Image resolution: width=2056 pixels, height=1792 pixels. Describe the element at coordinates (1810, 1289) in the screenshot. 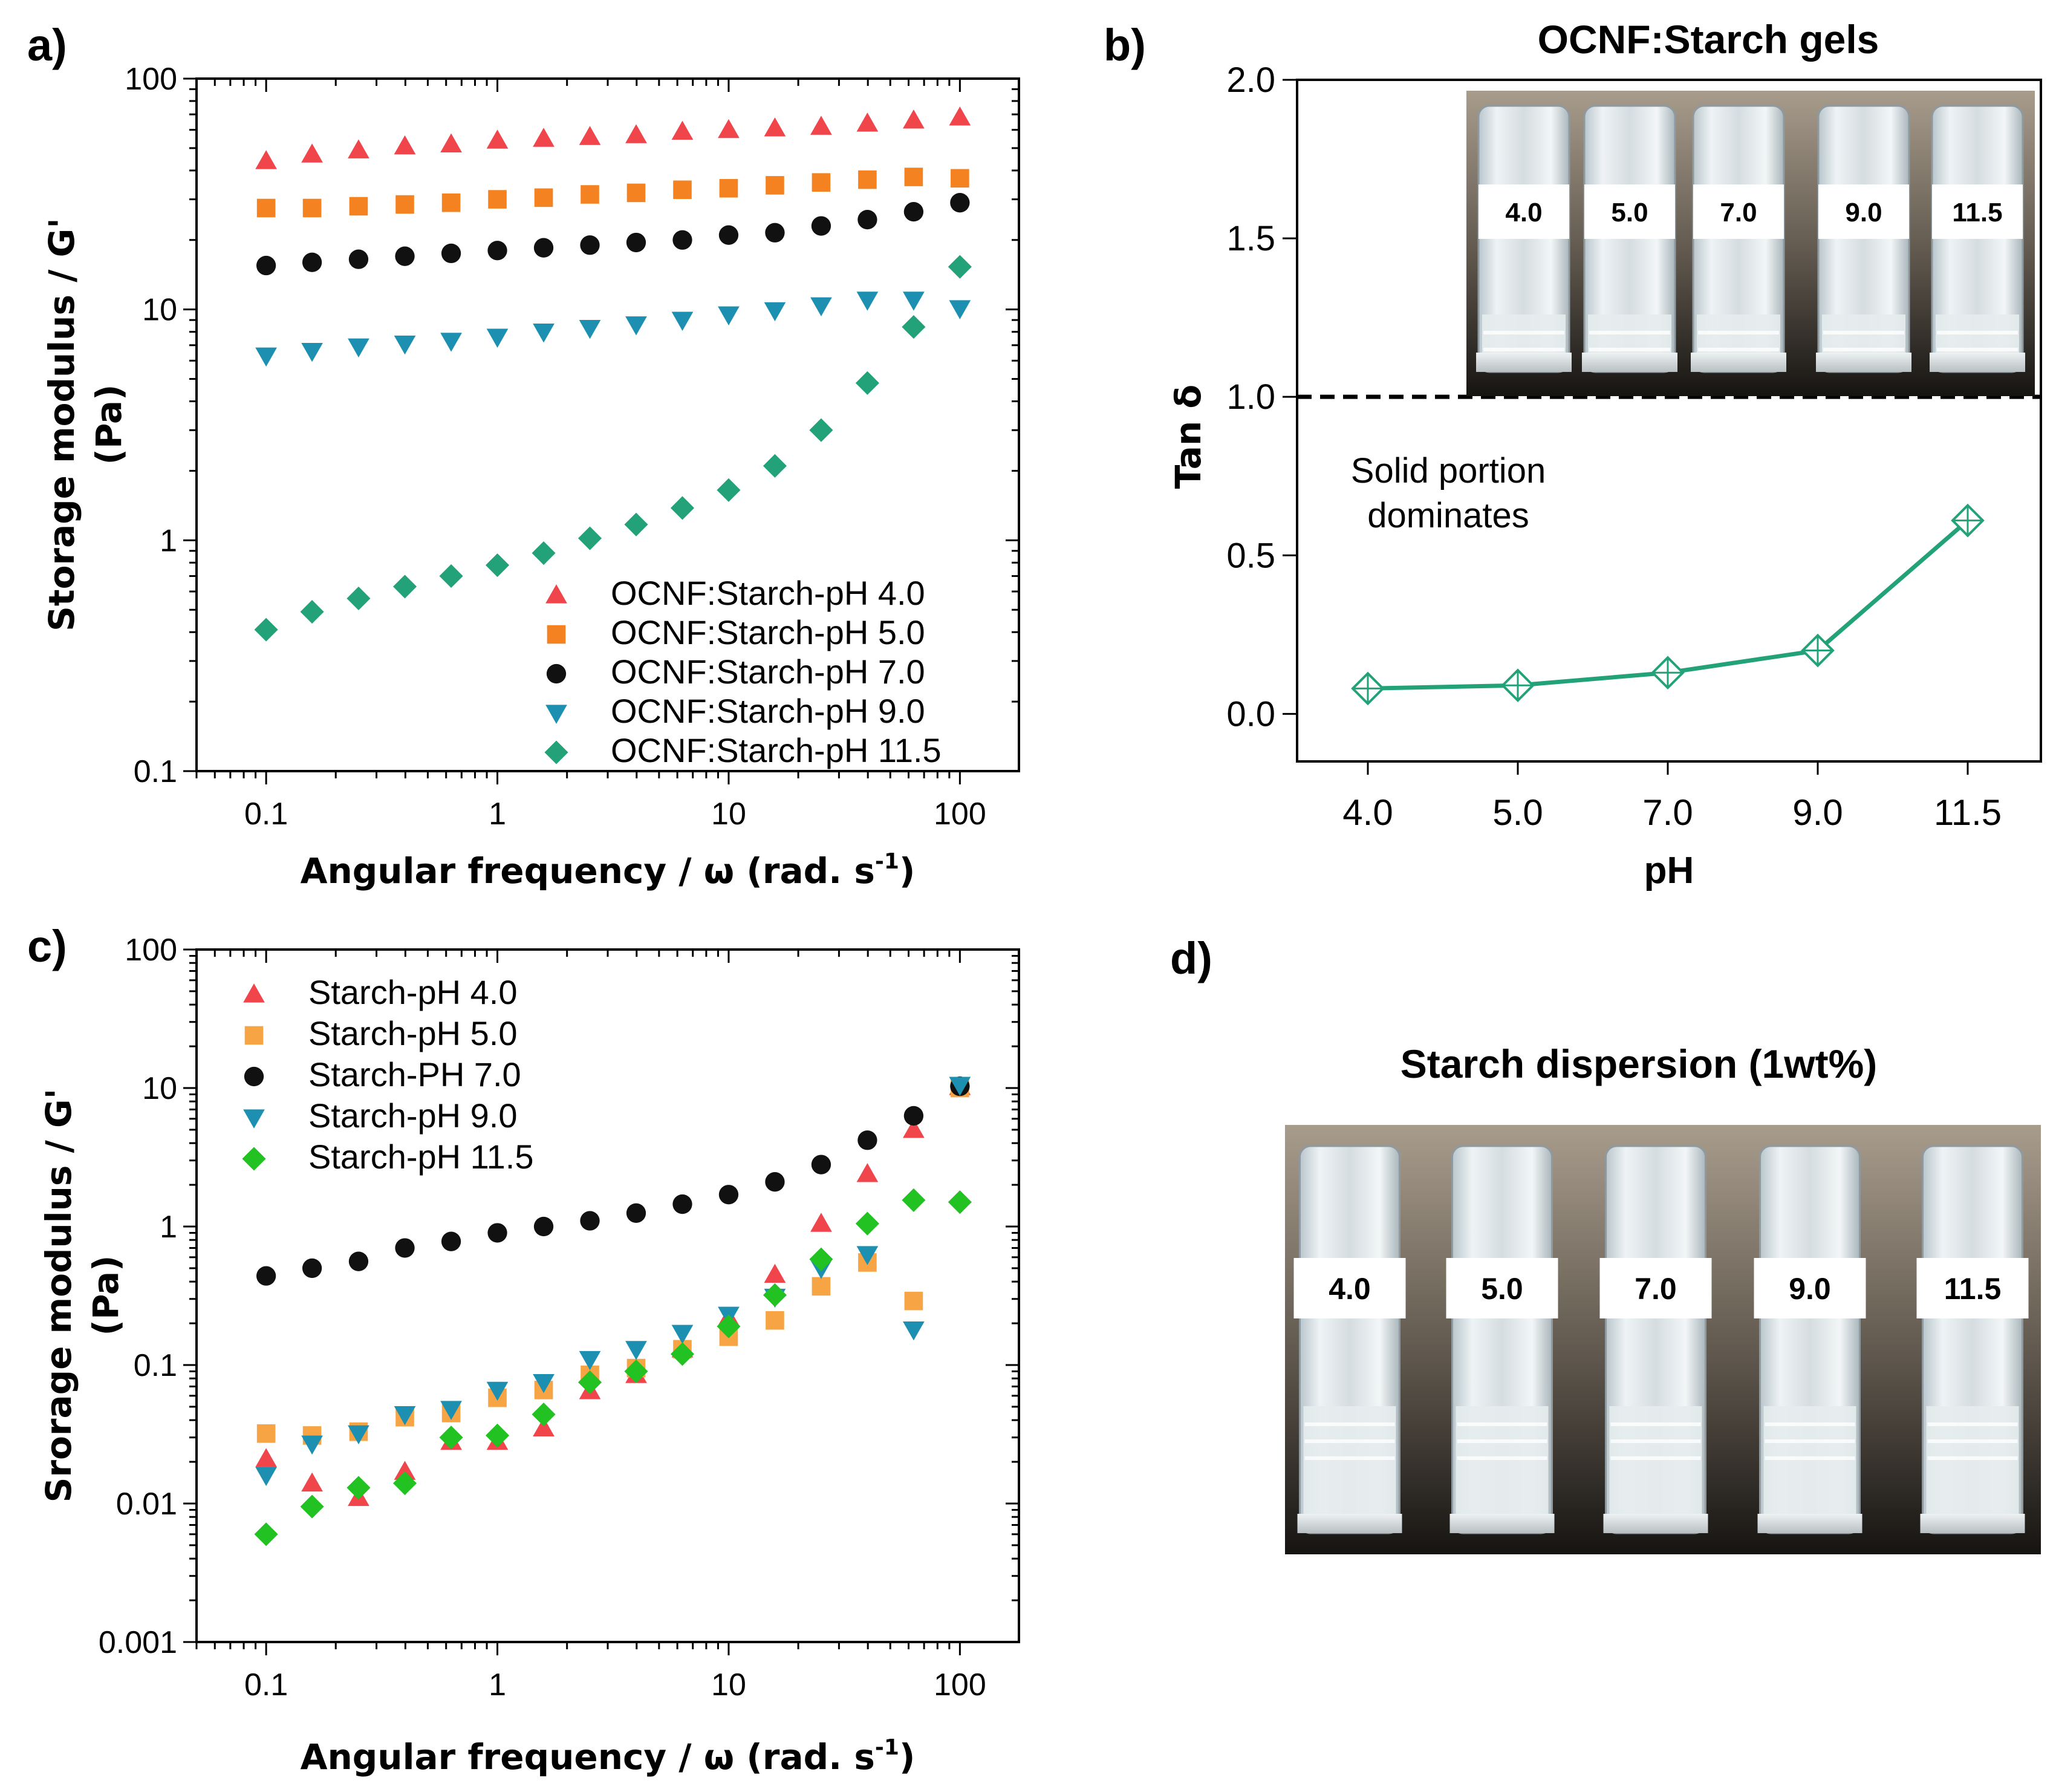

I see `vial-label: 9.0` at that location.